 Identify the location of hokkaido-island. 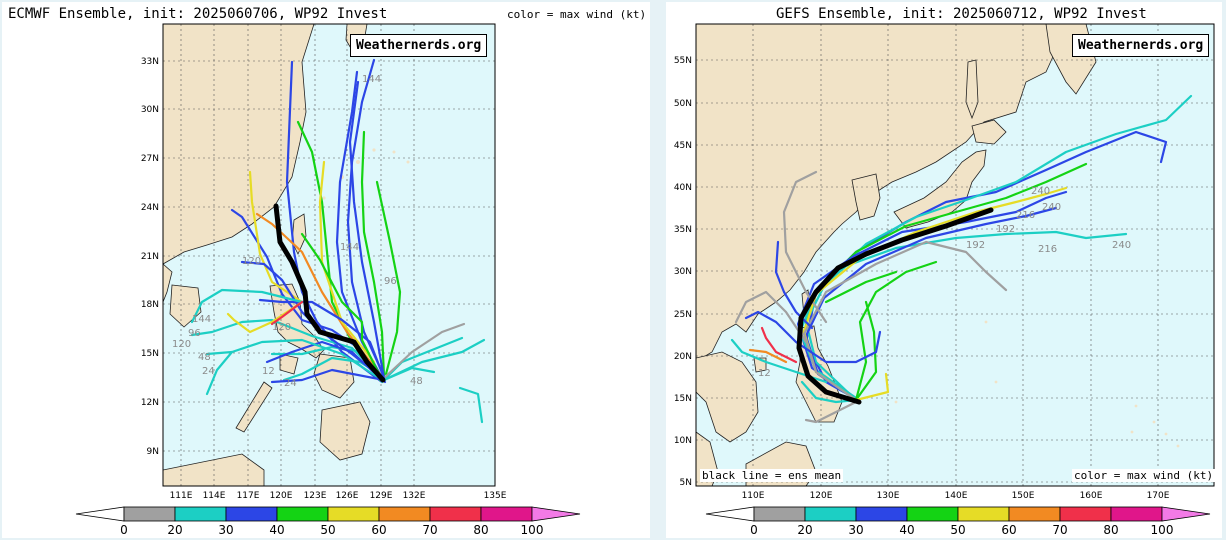
(989, 132).